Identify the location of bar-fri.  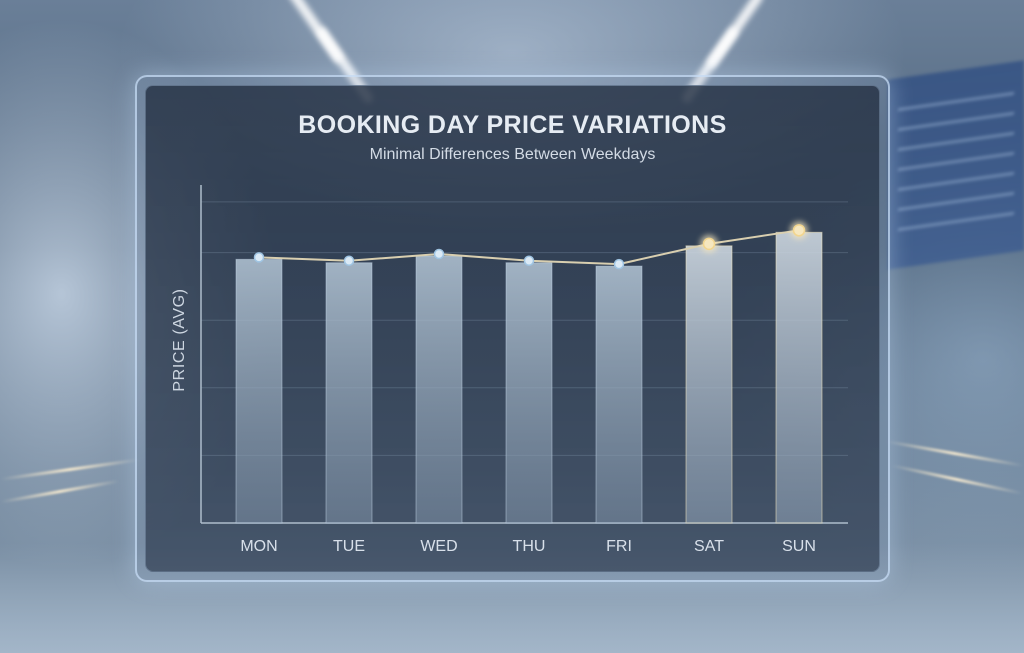
(619, 394).